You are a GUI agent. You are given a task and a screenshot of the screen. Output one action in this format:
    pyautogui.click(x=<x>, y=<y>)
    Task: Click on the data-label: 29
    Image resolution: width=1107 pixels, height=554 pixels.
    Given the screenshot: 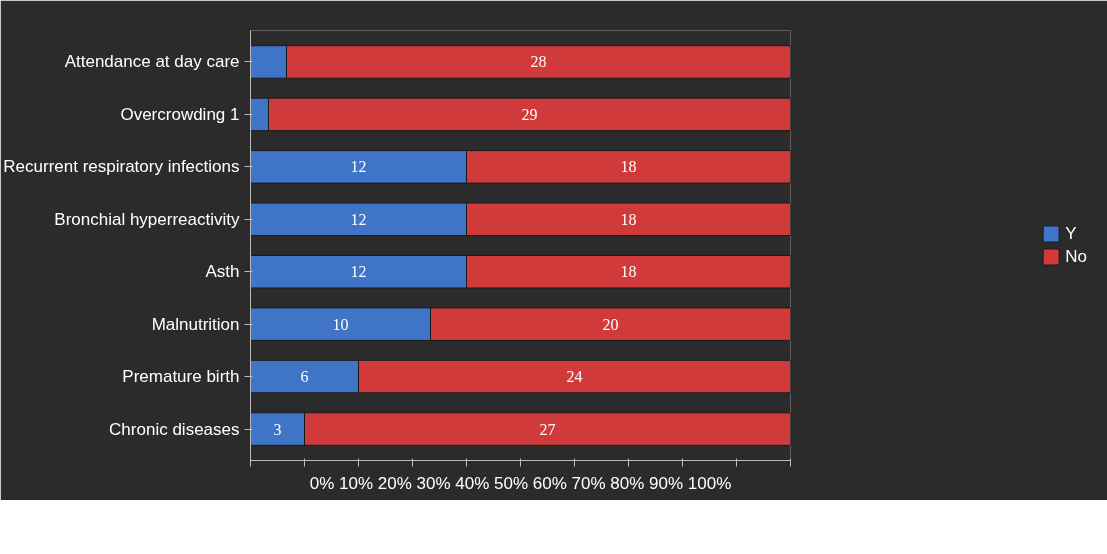 What is the action you would take?
    pyautogui.click(x=529, y=114)
    